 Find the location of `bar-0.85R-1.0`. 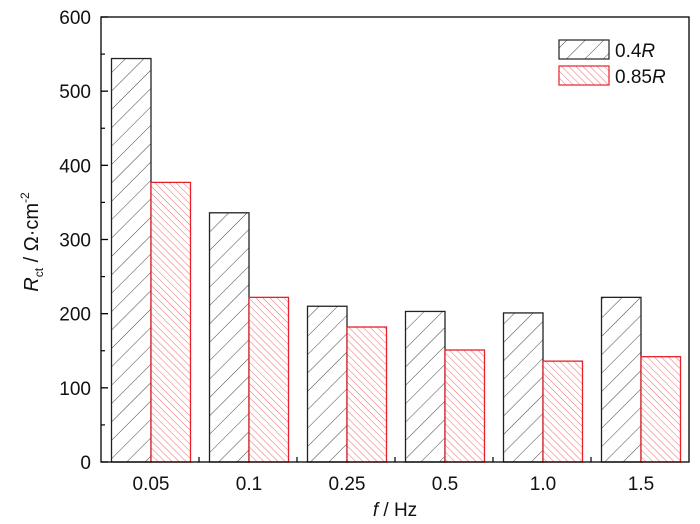

bar-0.85R-1.0 is located at coordinates (563, 411).